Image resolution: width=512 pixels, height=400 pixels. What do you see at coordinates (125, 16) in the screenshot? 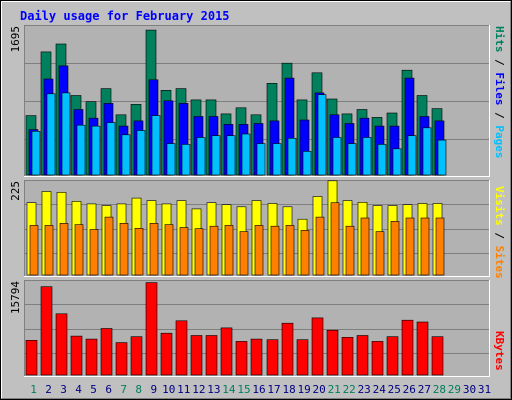
I see `chart-title: Daily usage for February 2015` at bounding box center [125, 16].